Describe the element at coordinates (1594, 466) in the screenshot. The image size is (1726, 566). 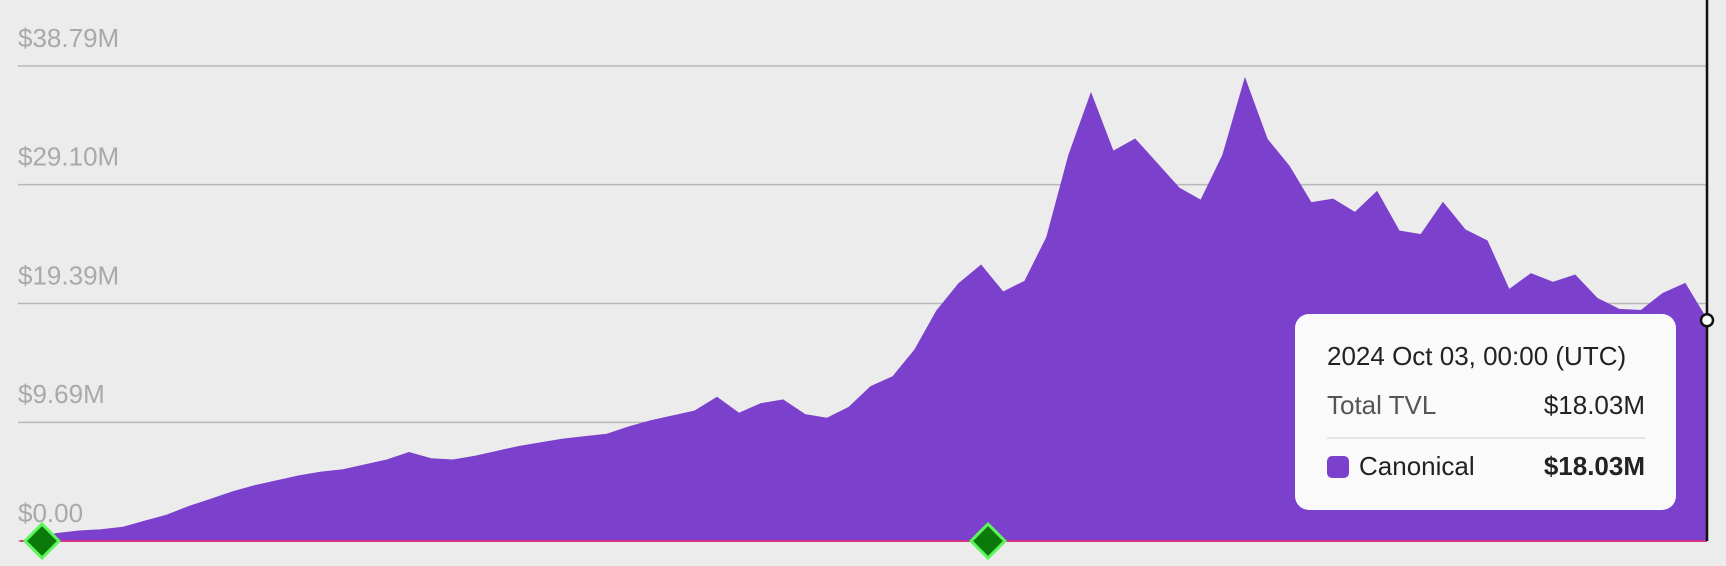
I see `tooltip-series-value: $18.03M` at that location.